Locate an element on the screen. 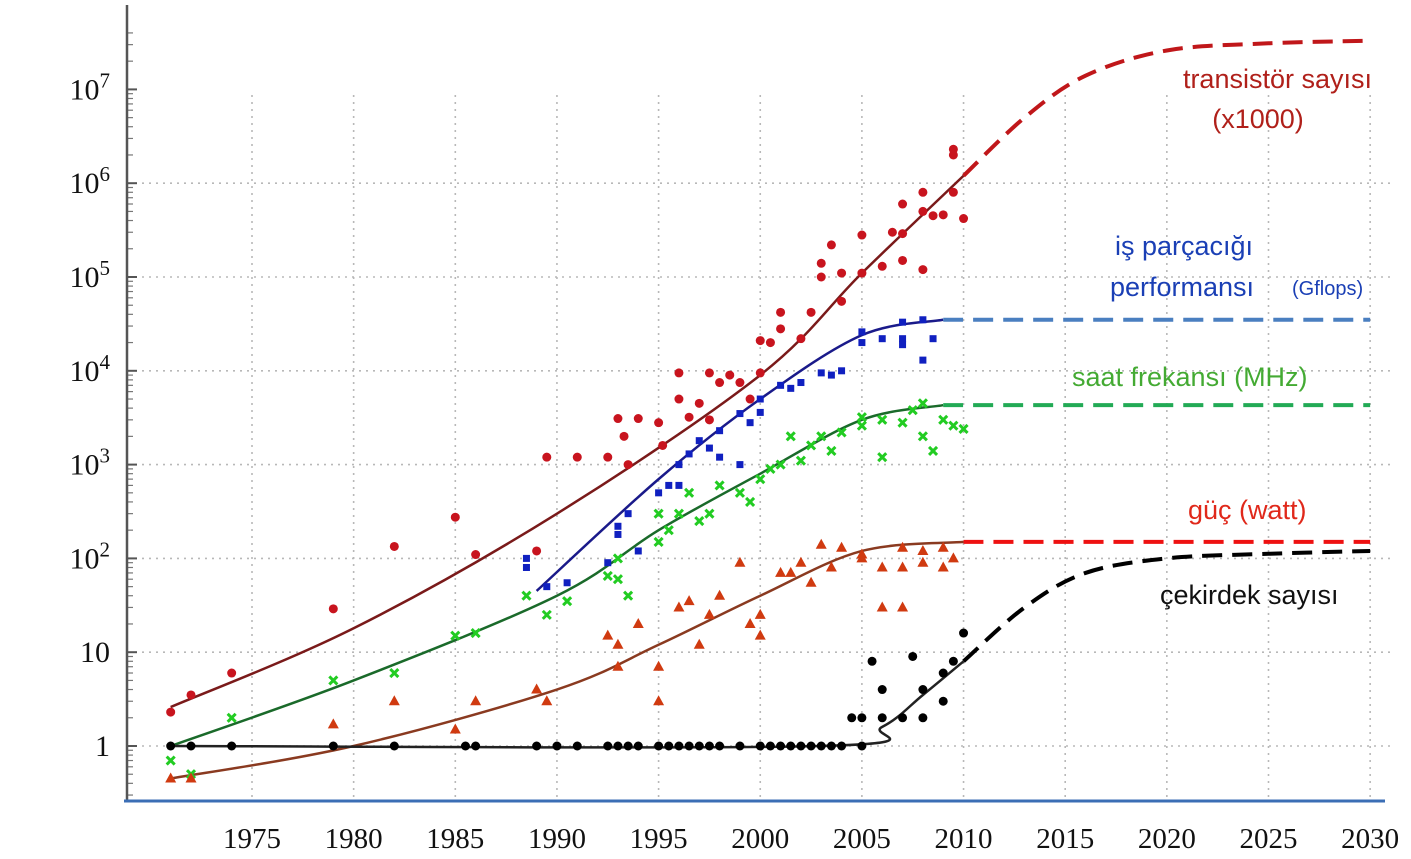 The height and width of the screenshot is (859, 1411). y-tick-exponent: 7 is located at coordinates (105, 80).